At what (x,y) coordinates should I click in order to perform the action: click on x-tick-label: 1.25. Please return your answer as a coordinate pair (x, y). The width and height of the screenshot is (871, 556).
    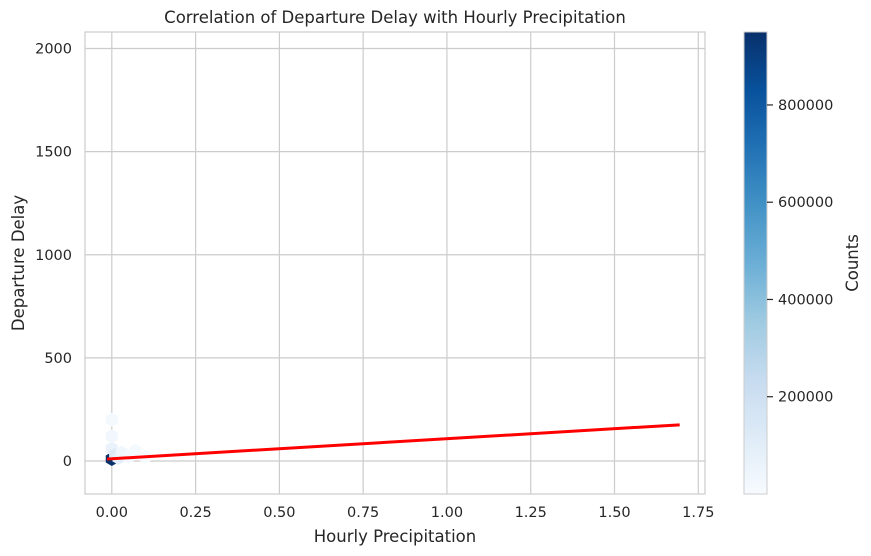
    Looking at the image, I should click on (531, 513).